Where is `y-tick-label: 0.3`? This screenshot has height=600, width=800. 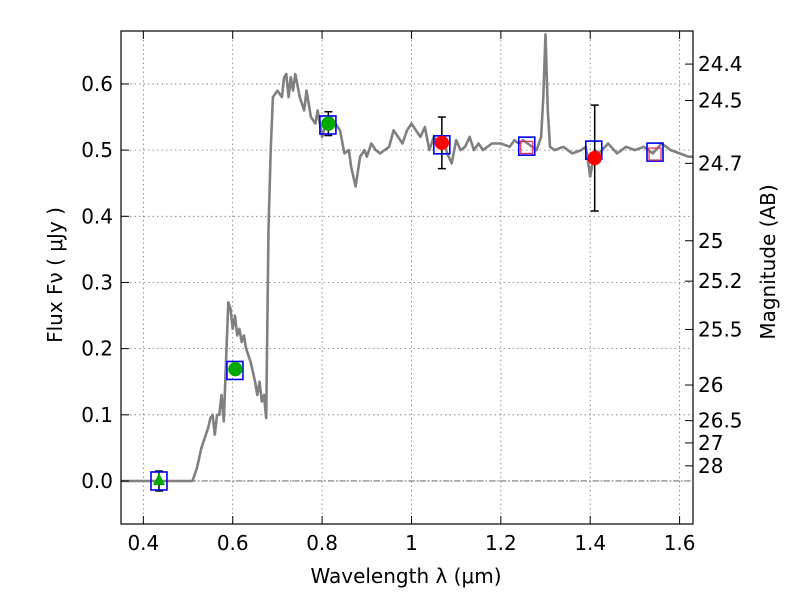 y-tick-label: 0.3 is located at coordinates (97, 282).